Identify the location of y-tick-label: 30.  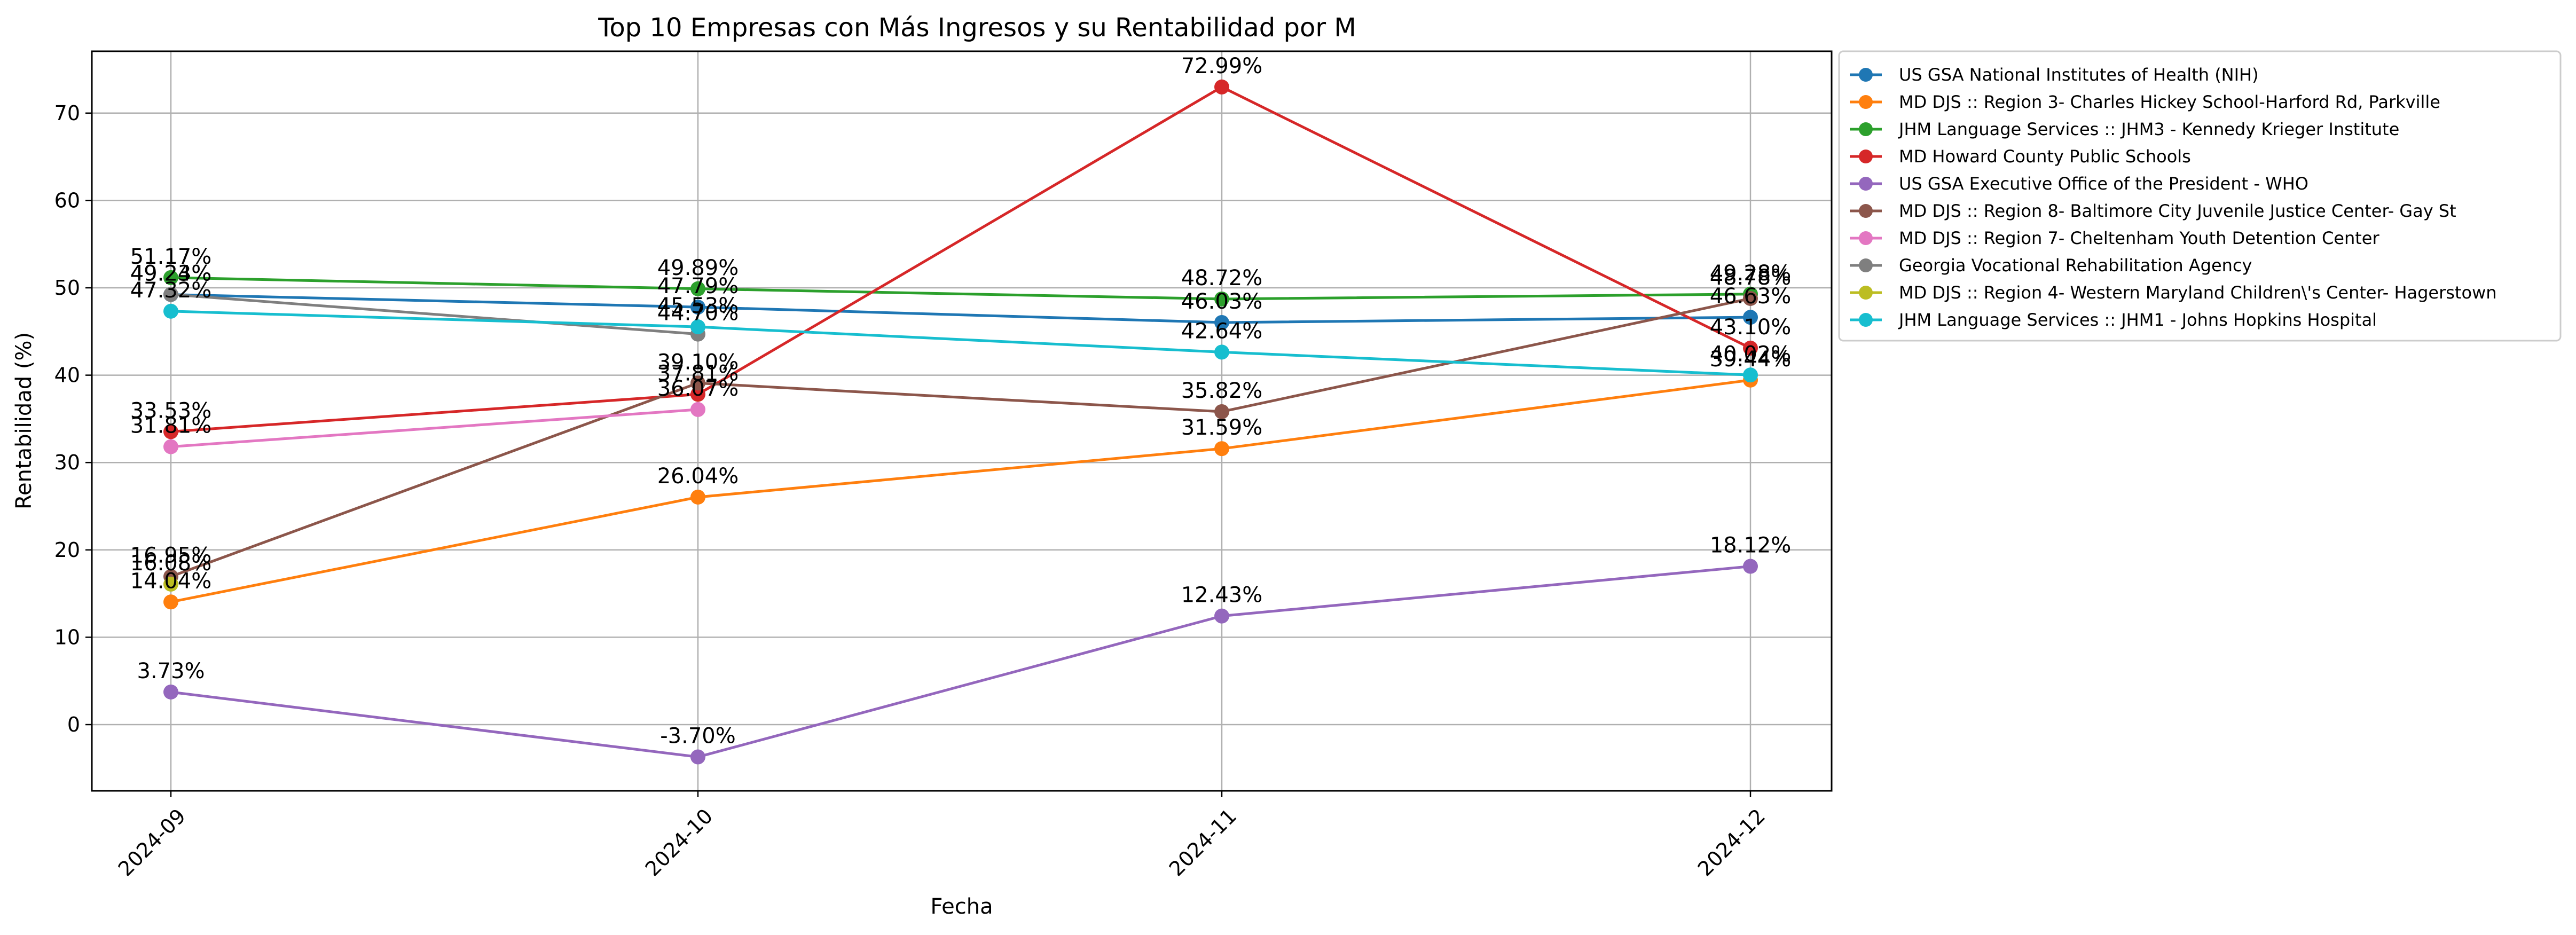
(67, 462).